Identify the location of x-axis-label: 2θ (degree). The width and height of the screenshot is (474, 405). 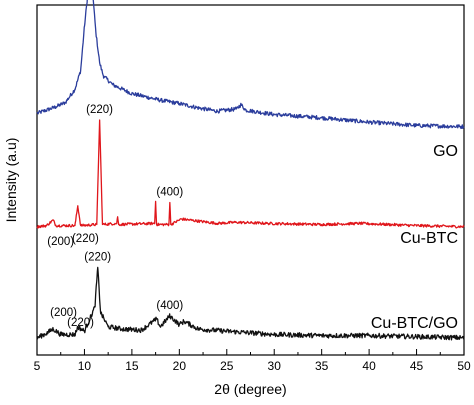
(250, 389).